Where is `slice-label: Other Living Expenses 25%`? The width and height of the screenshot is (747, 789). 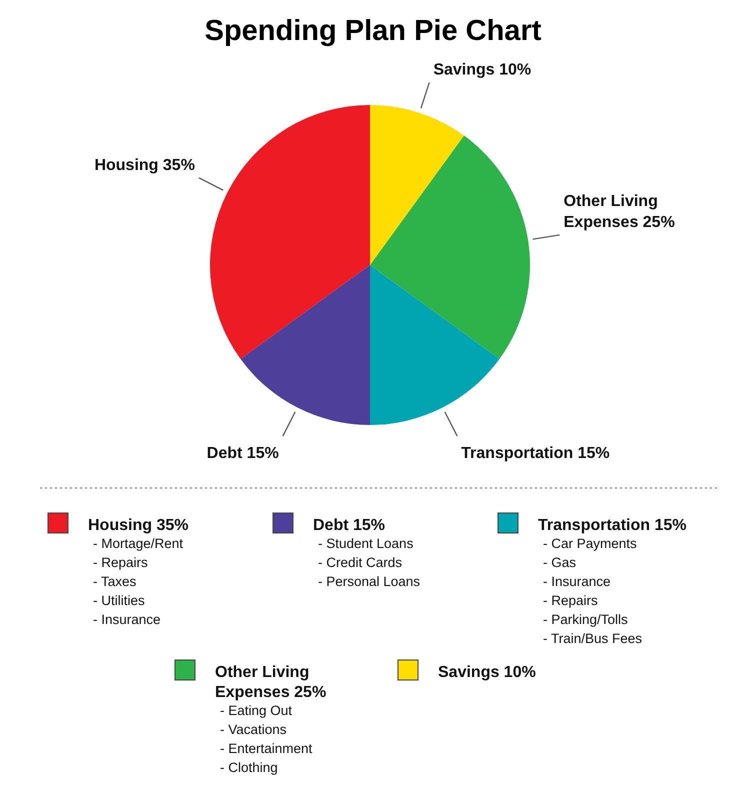 slice-label: Other Living Expenses 25% is located at coordinates (619, 211).